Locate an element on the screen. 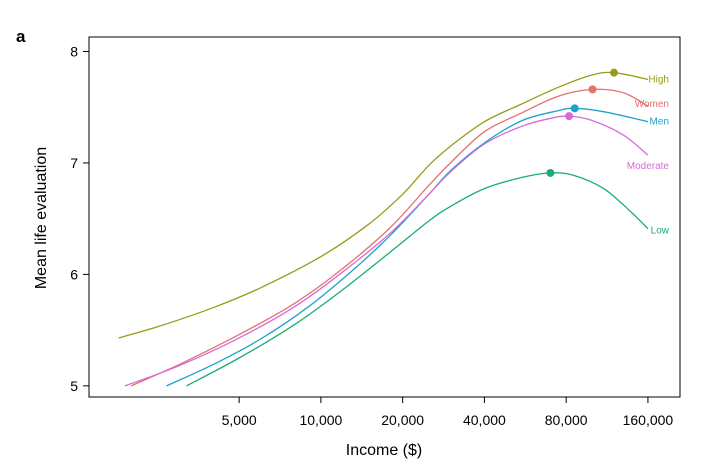 Image resolution: width=718 pixels, height=474 pixels. peak-marker-moderate is located at coordinates (569, 116).